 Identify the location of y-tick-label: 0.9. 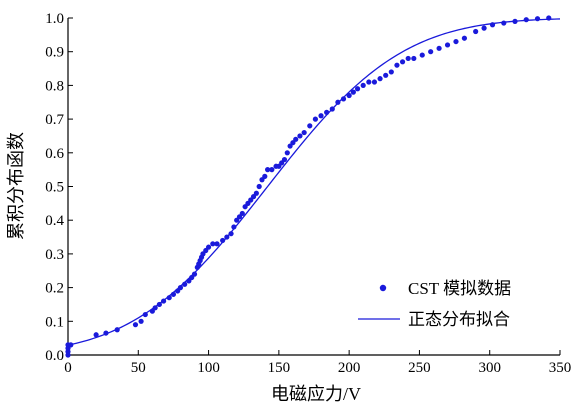
(54, 53).